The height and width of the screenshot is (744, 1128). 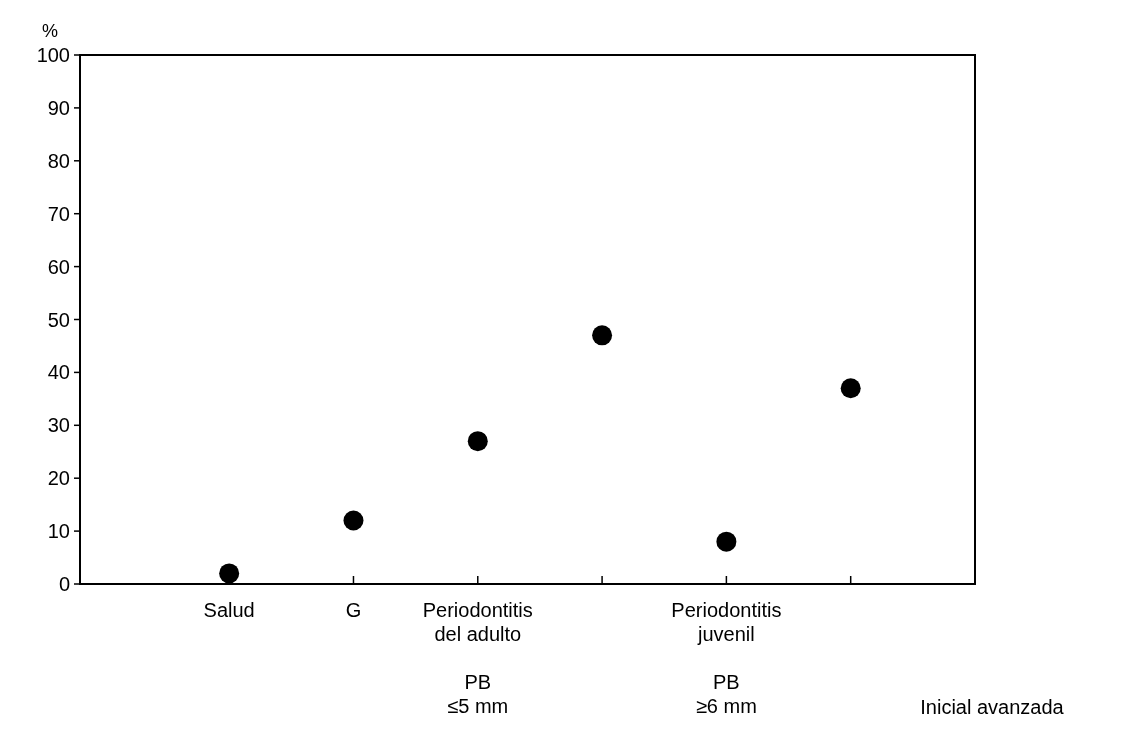 I want to click on y-tick-label: 20, so click(x=58, y=478).